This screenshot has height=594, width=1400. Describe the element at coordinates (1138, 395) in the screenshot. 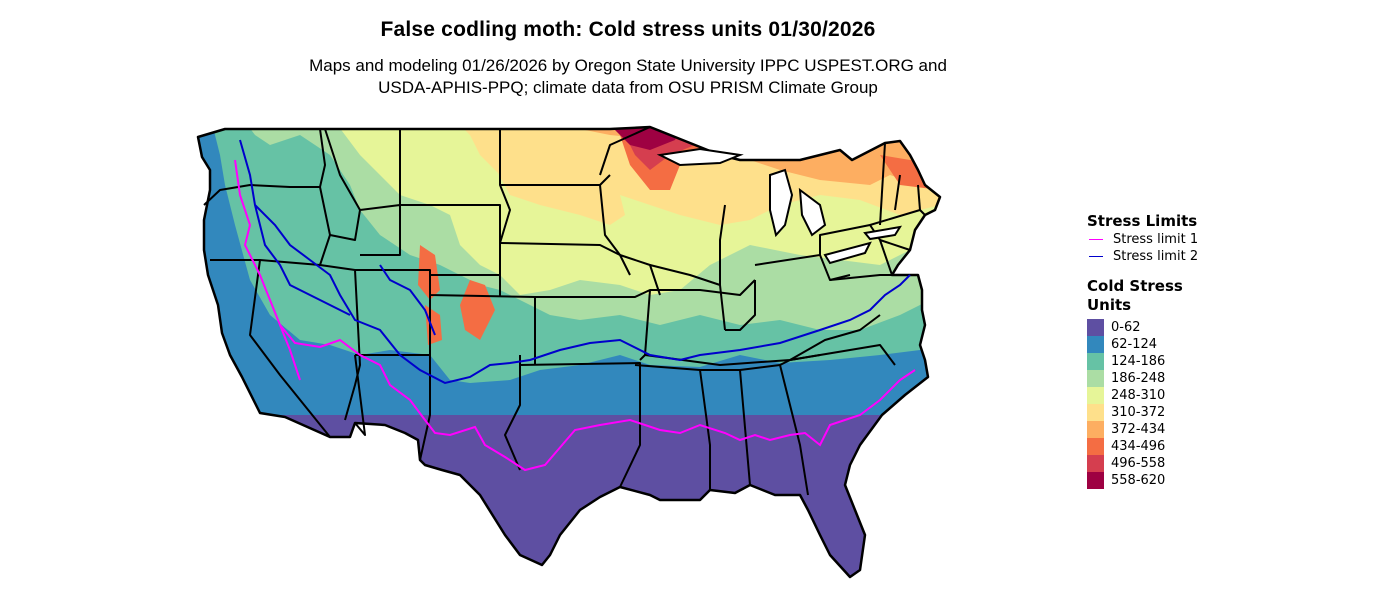

I see `cold-stress-label: 248-310` at that location.